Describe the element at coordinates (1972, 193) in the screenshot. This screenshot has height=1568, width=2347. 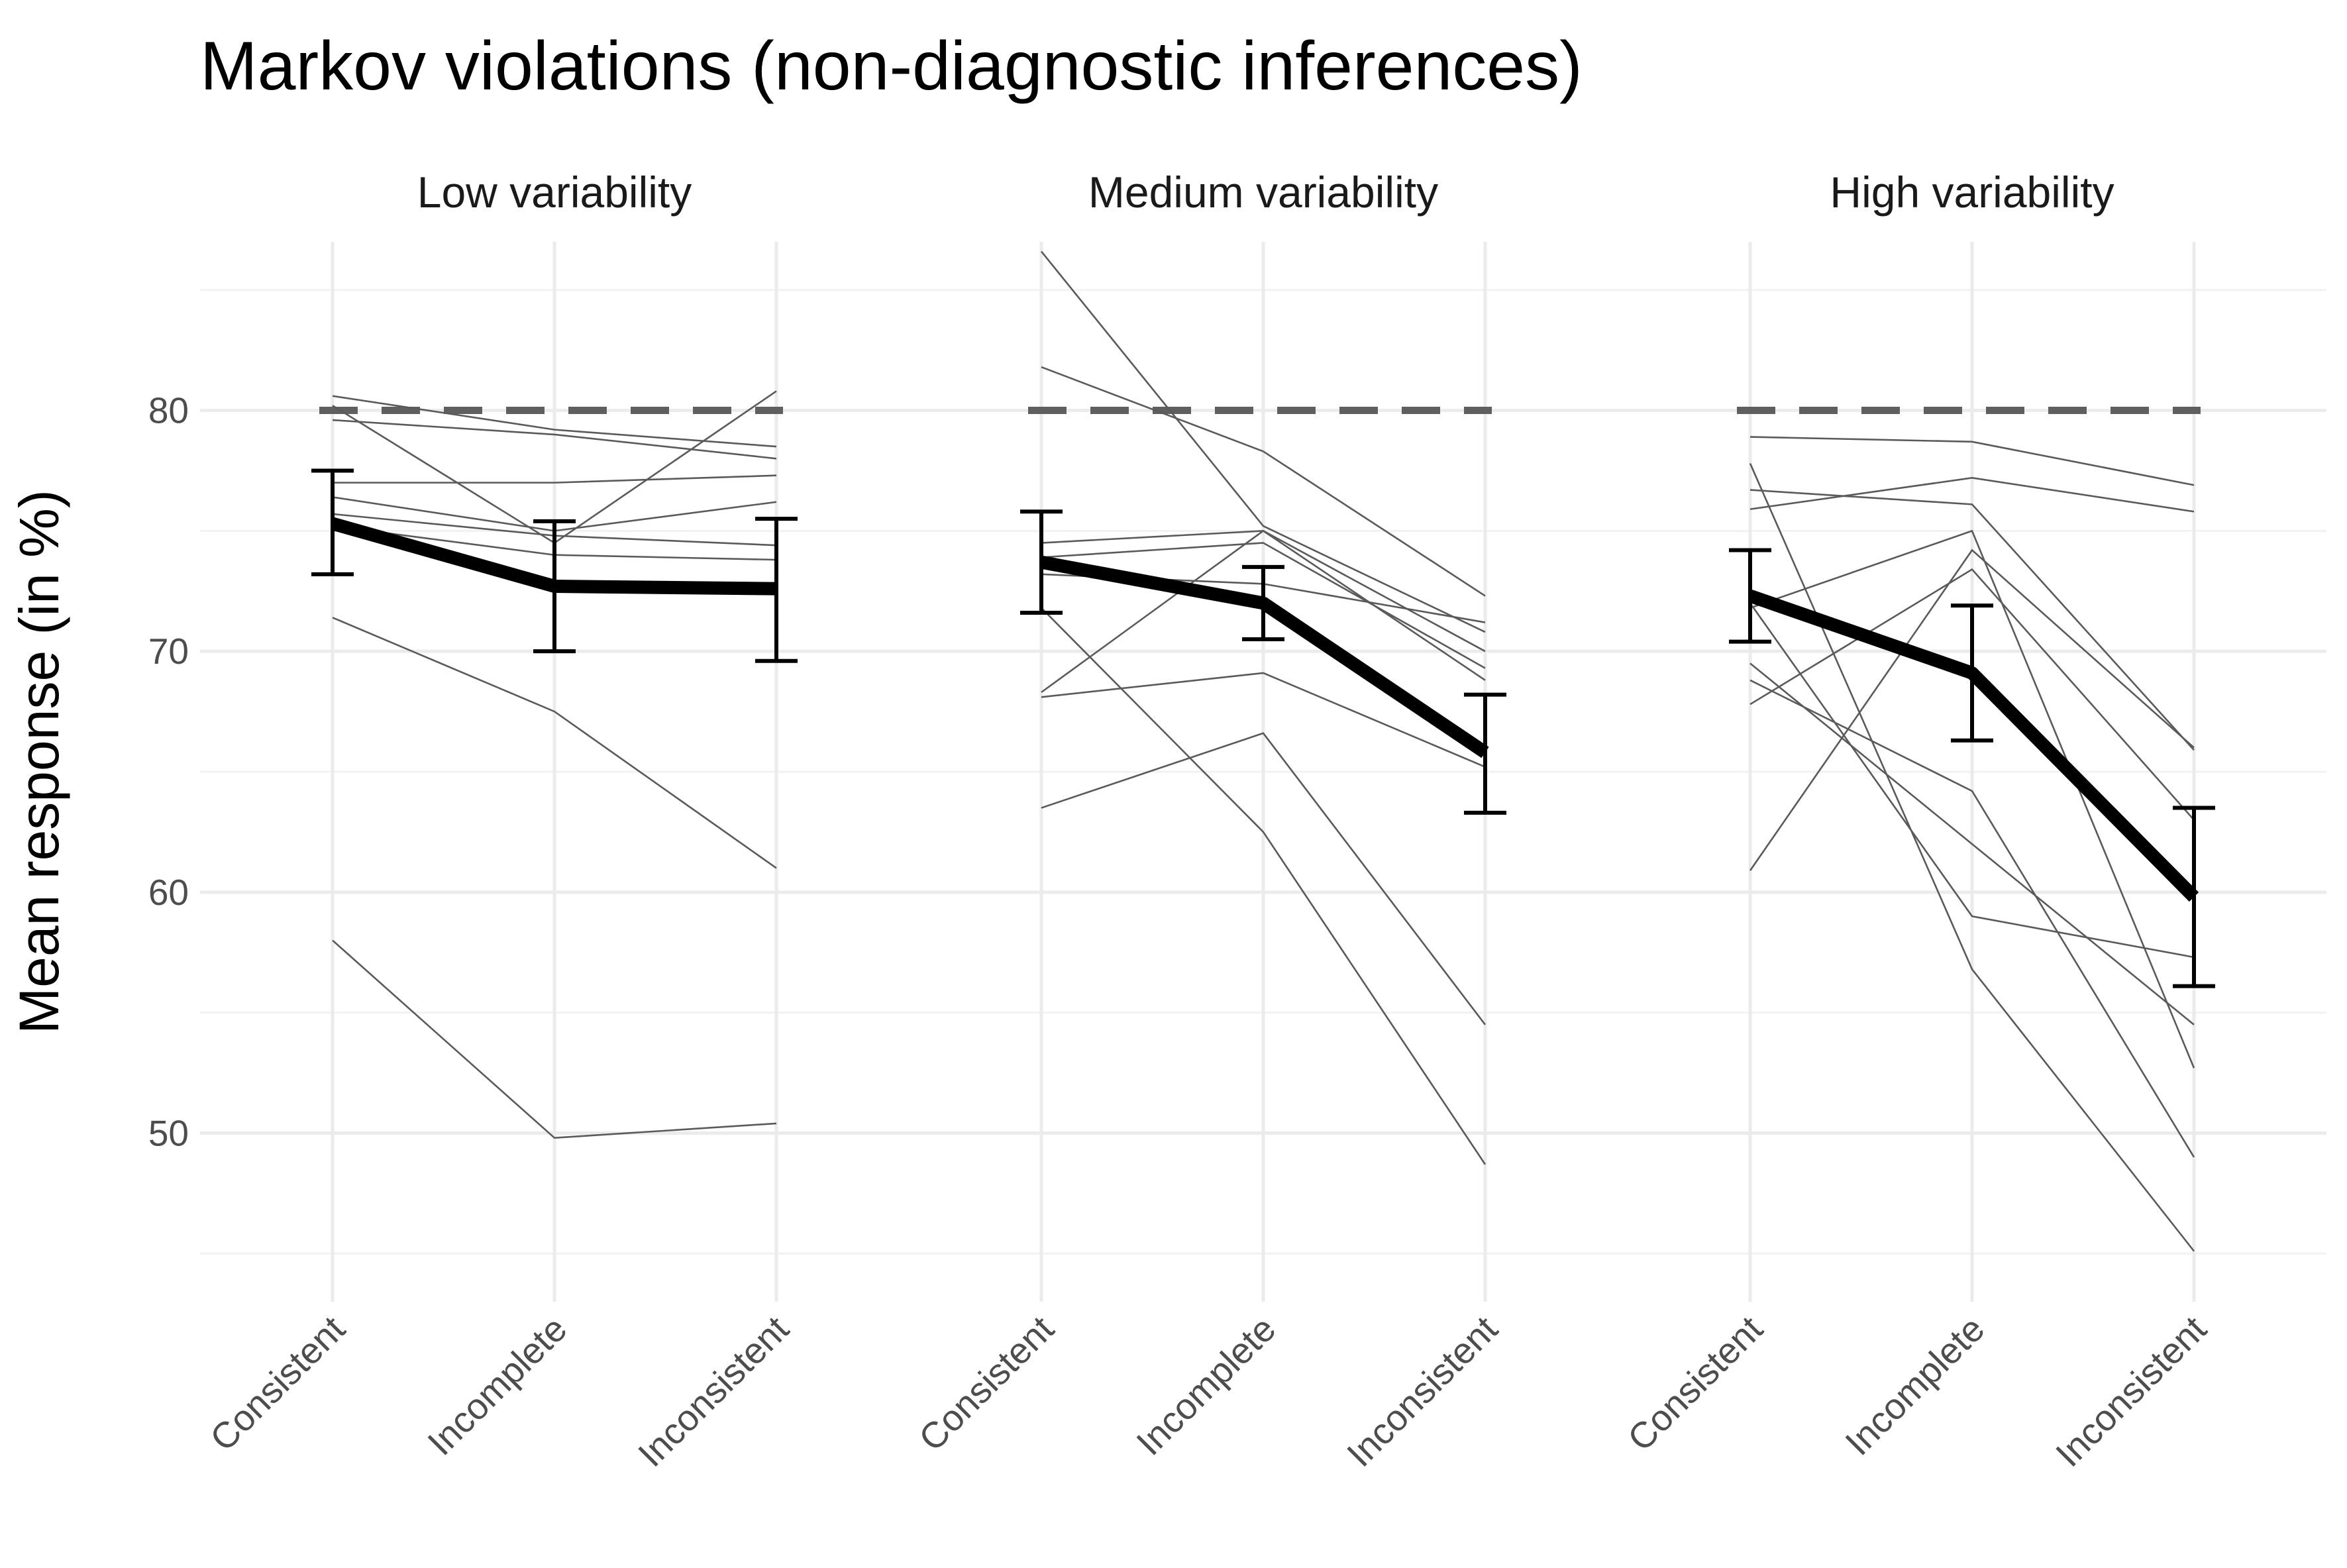
I see `panel-label: High variability` at that location.